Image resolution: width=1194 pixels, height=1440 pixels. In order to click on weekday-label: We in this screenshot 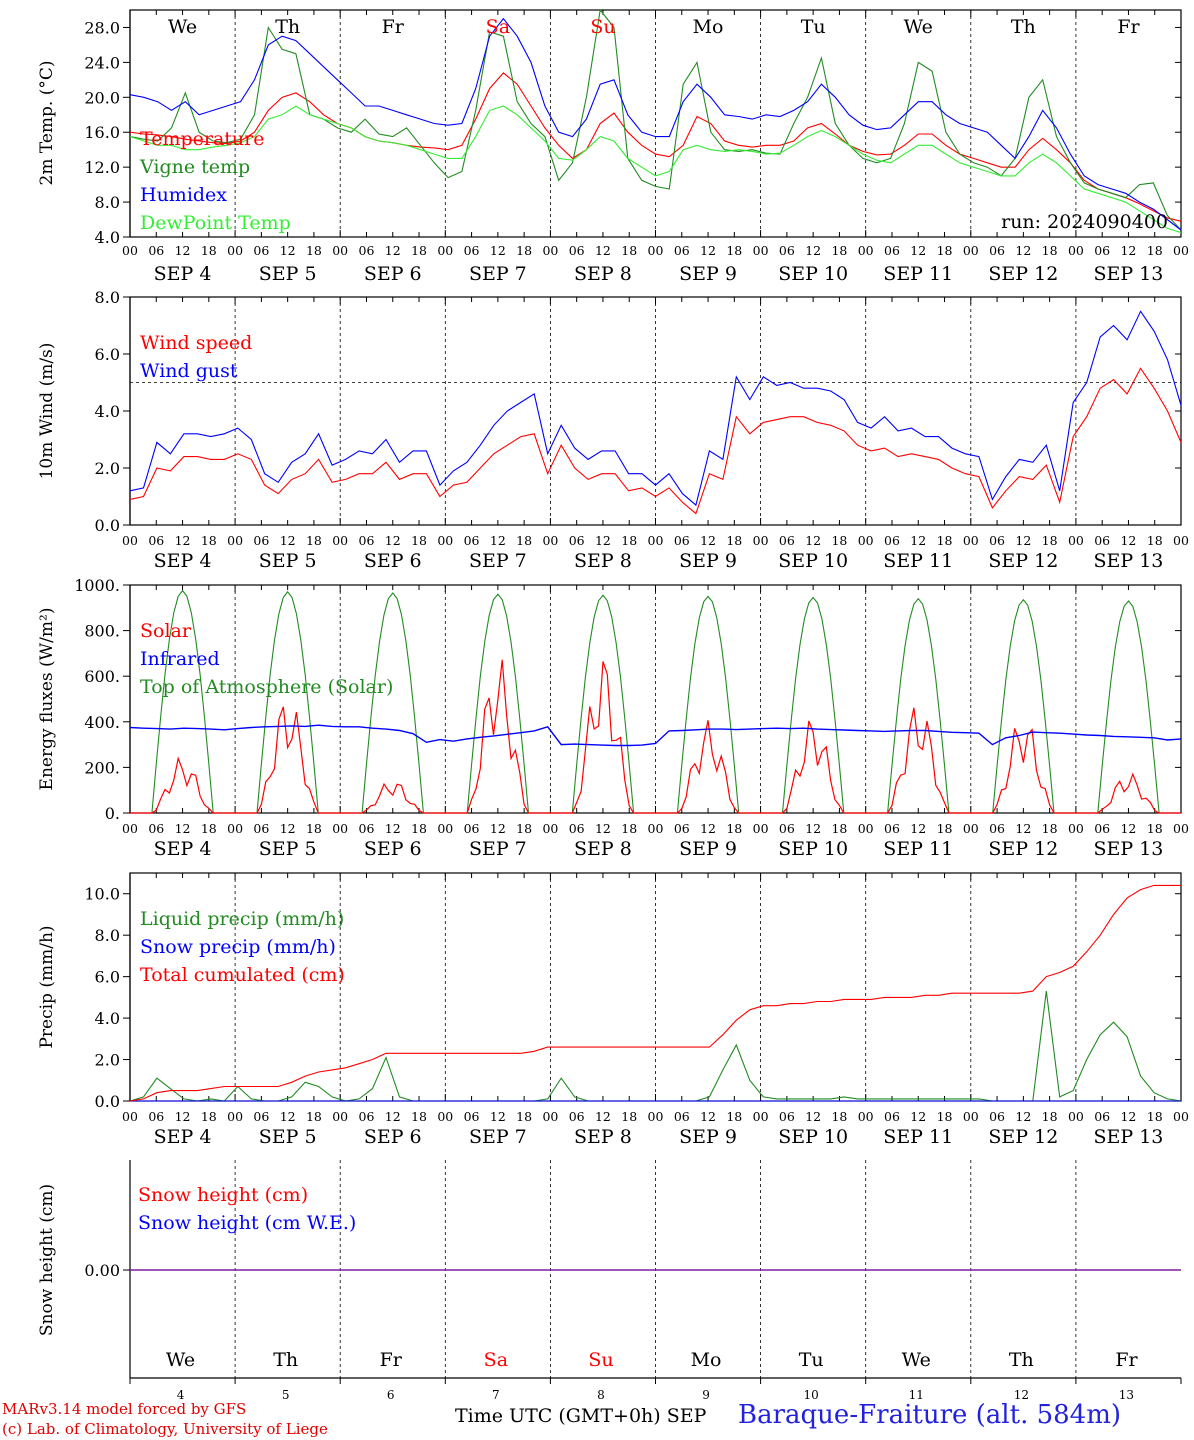, I will do `click(916, 1360)`.